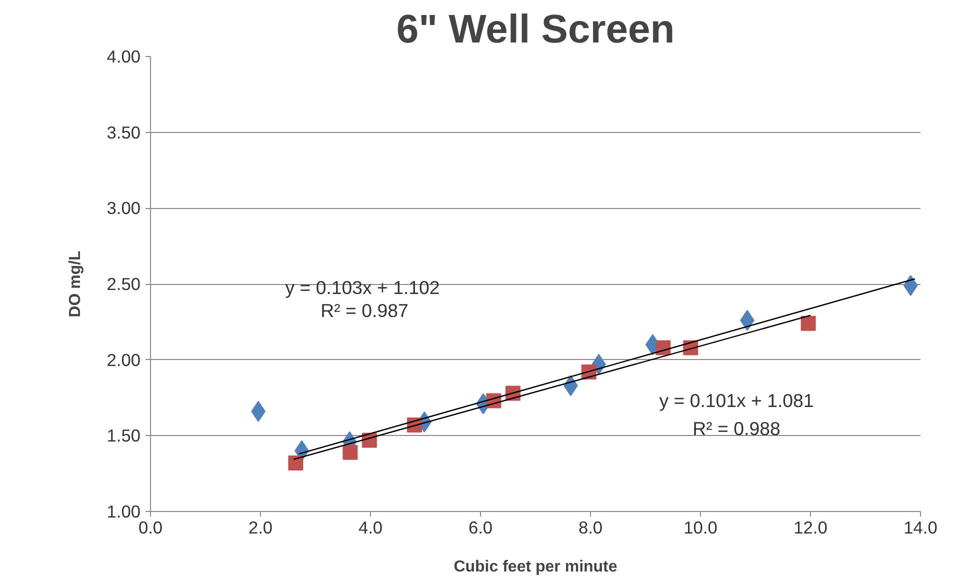  Describe the element at coordinates (736, 428) in the screenshot. I see `annotation: R² = 0.988` at that location.